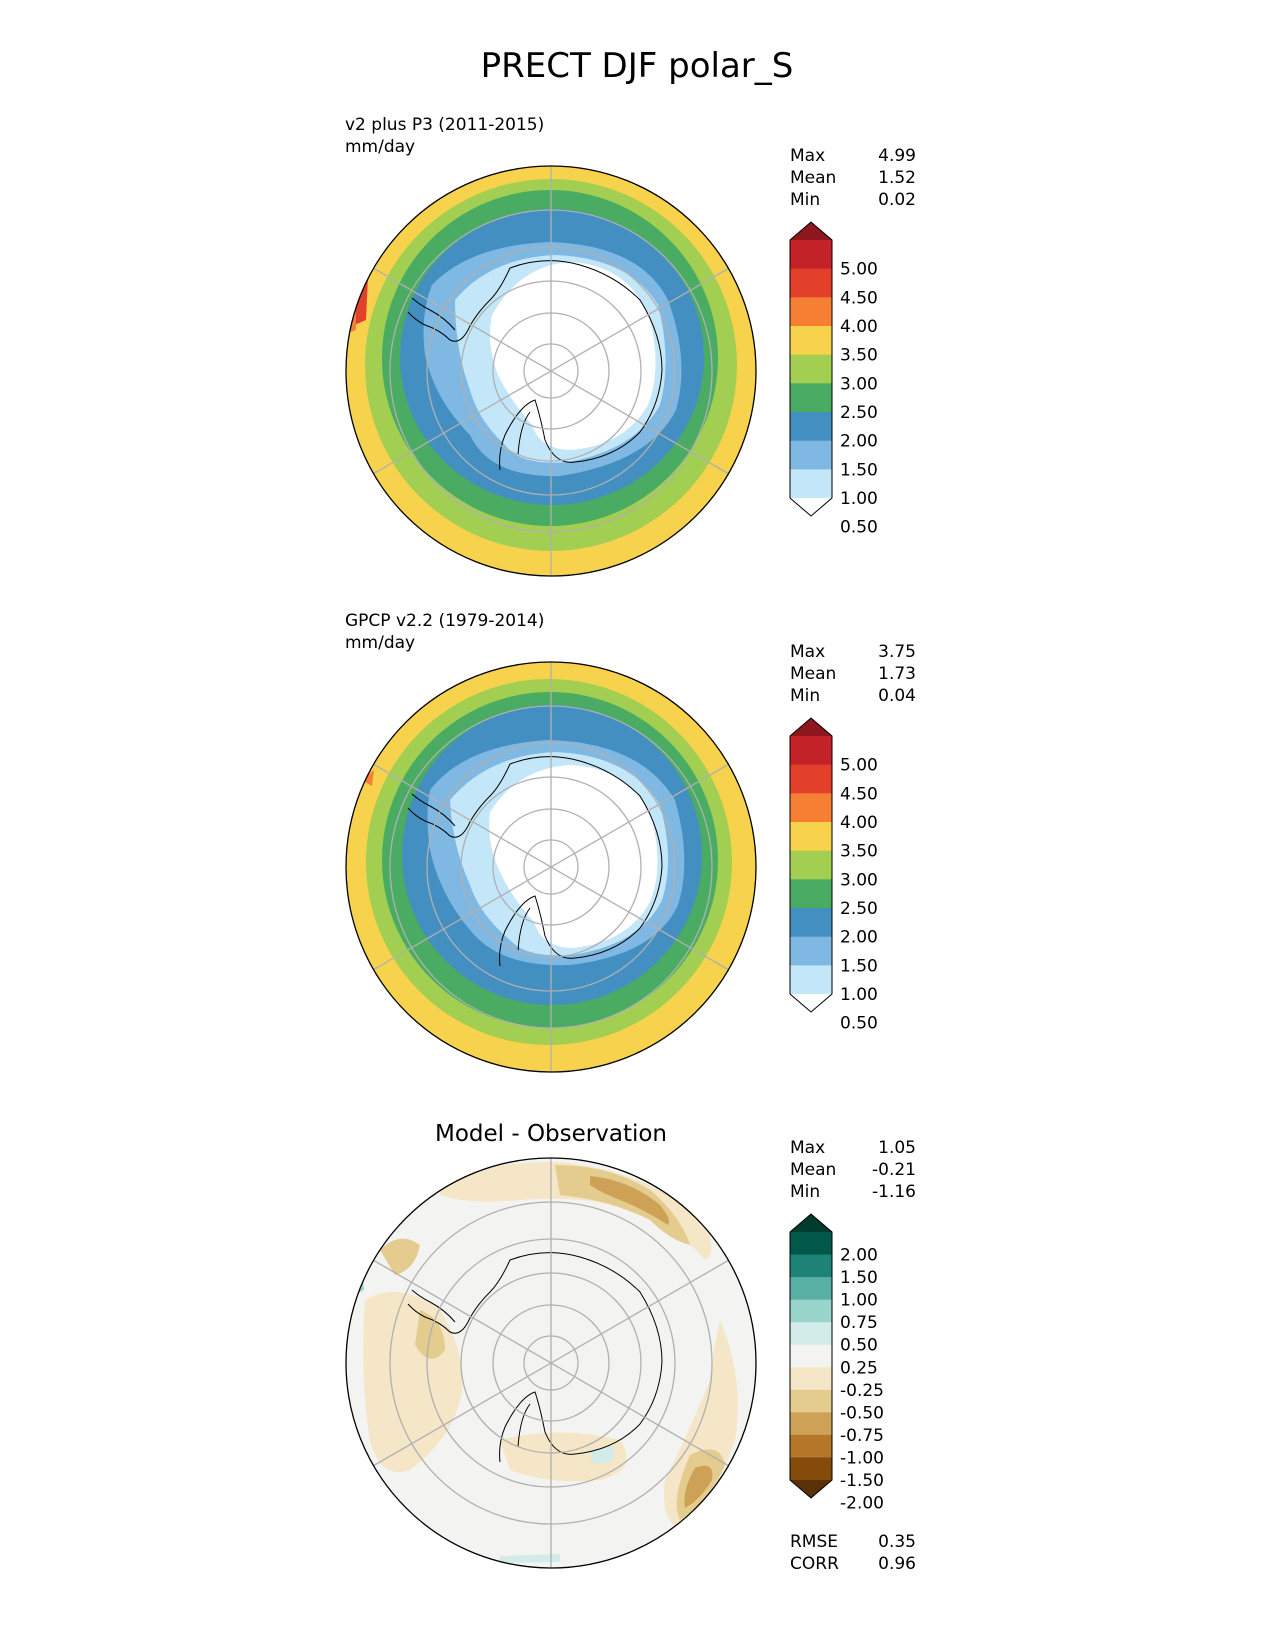 The image size is (1275, 1650). What do you see at coordinates (530, 1558) in the screenshot?
I see `diff-field-wet-patch-edge` at bounding box center [530, 1558].